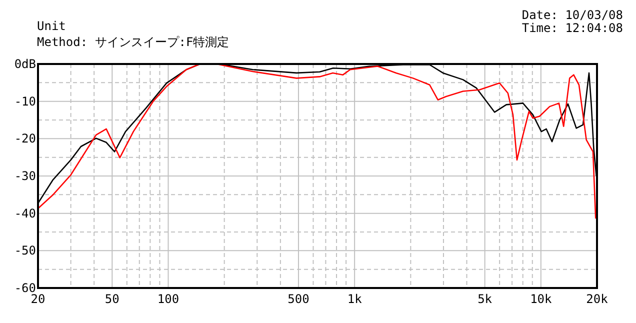 The width and height of the screenshot is (636, 323). I want to click on y-tick-label: -40, so click(25, 213).